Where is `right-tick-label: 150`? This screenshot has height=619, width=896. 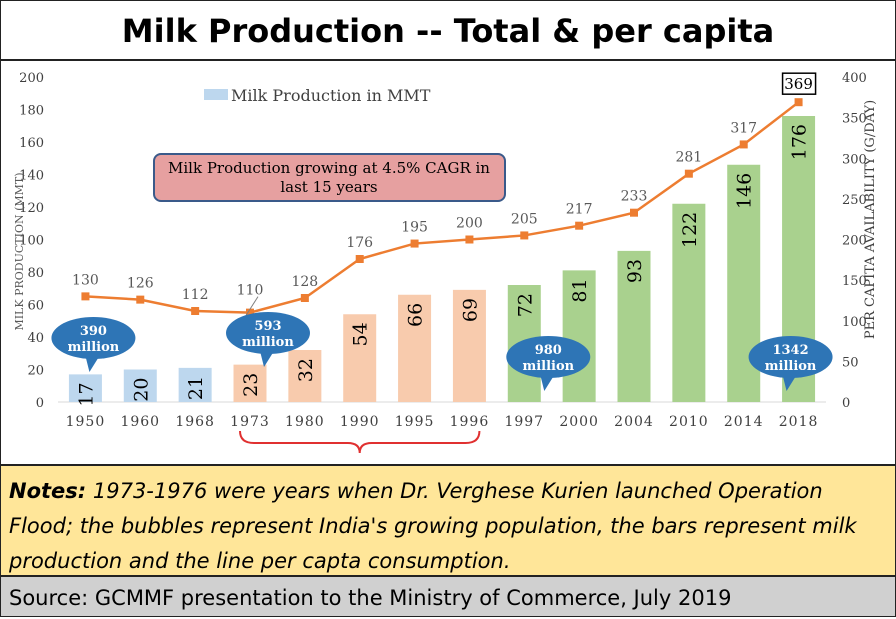
right-tick-label: 150 is located at coordinates (854, 281).